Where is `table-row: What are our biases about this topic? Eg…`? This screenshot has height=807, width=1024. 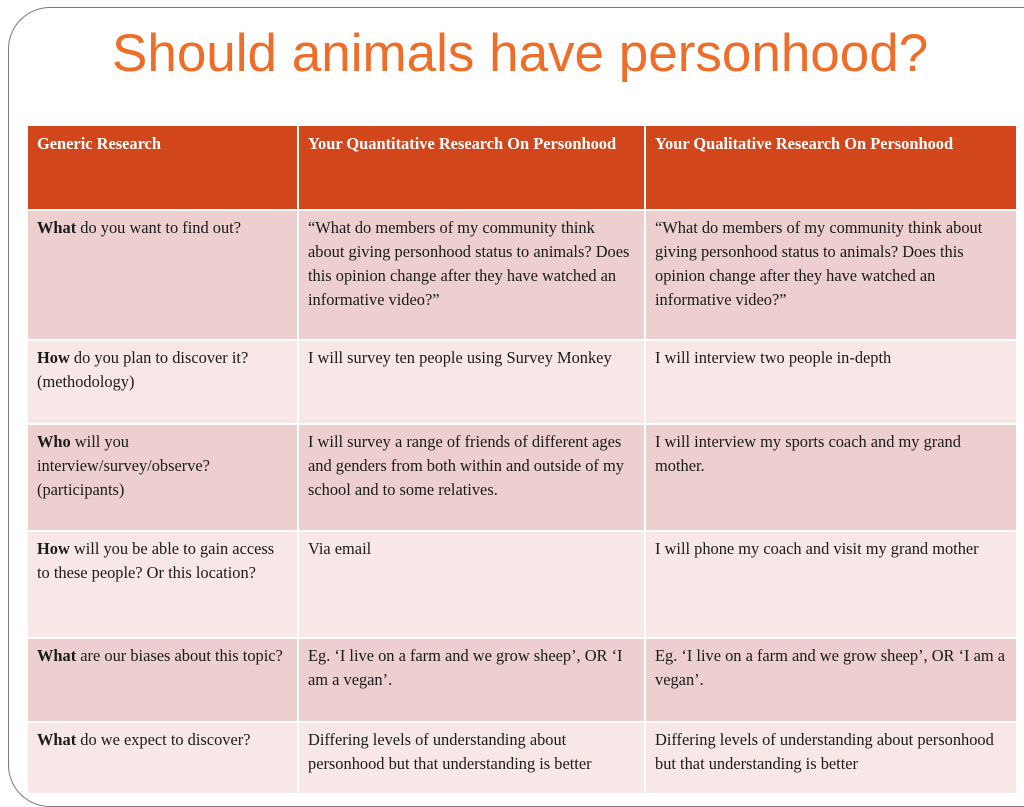 table-row: What are our biases about this topic? Eg… is located at coordinates (522, 680).